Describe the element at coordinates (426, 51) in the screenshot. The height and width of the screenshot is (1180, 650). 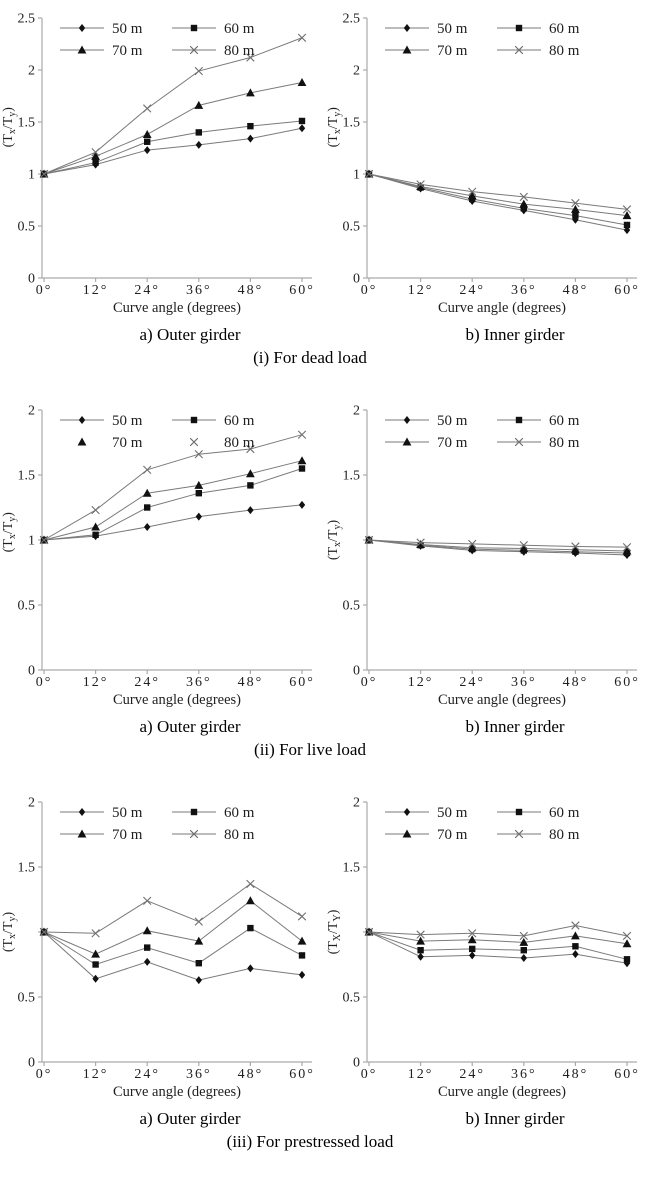
I see `legend-entry-70m: 70 m` at that location.